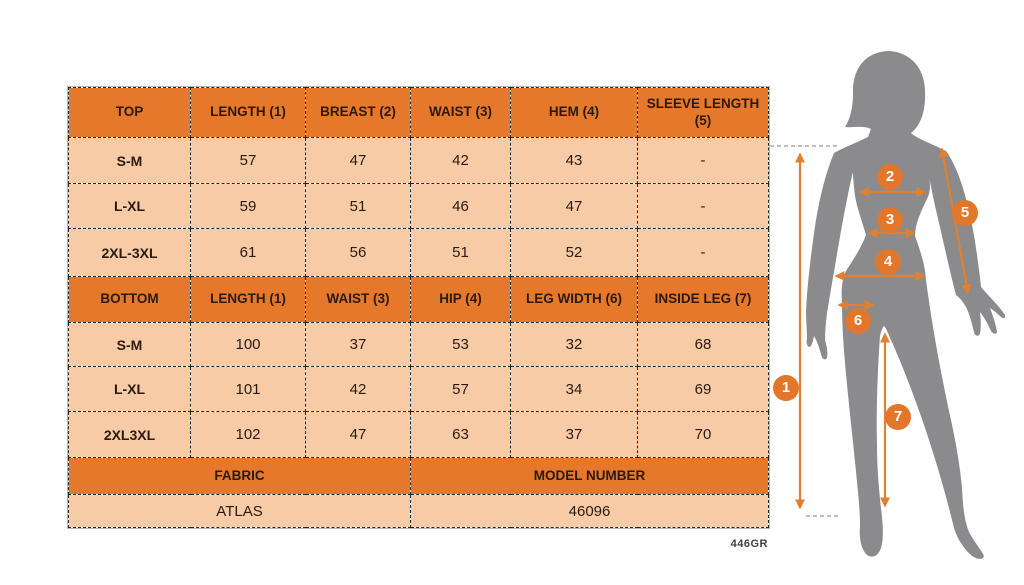  I want to click on fabric-model-value-row: ATLAS 46096, so click(418, 511).